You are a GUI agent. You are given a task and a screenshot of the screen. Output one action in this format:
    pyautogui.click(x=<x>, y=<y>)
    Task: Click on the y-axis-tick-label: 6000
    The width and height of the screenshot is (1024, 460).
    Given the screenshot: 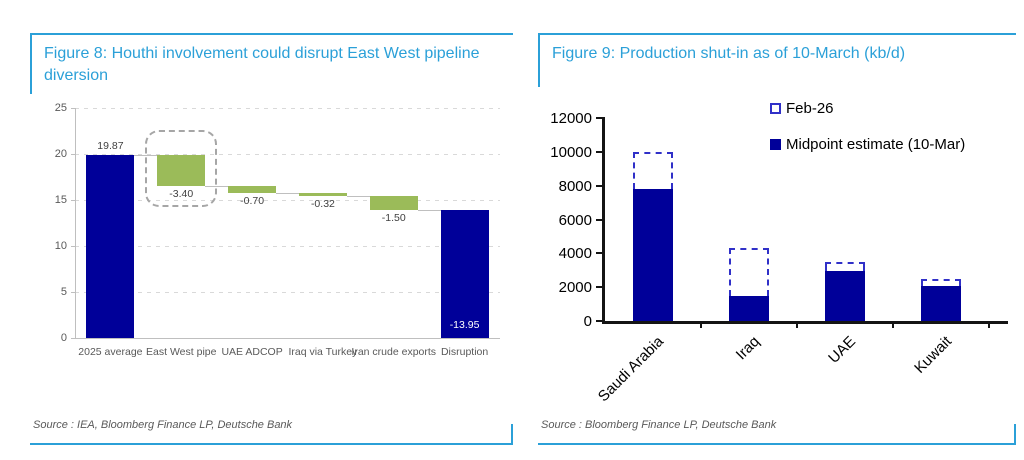 What is the action you would take?
    pyautogui.click(x=575, y=220)
    